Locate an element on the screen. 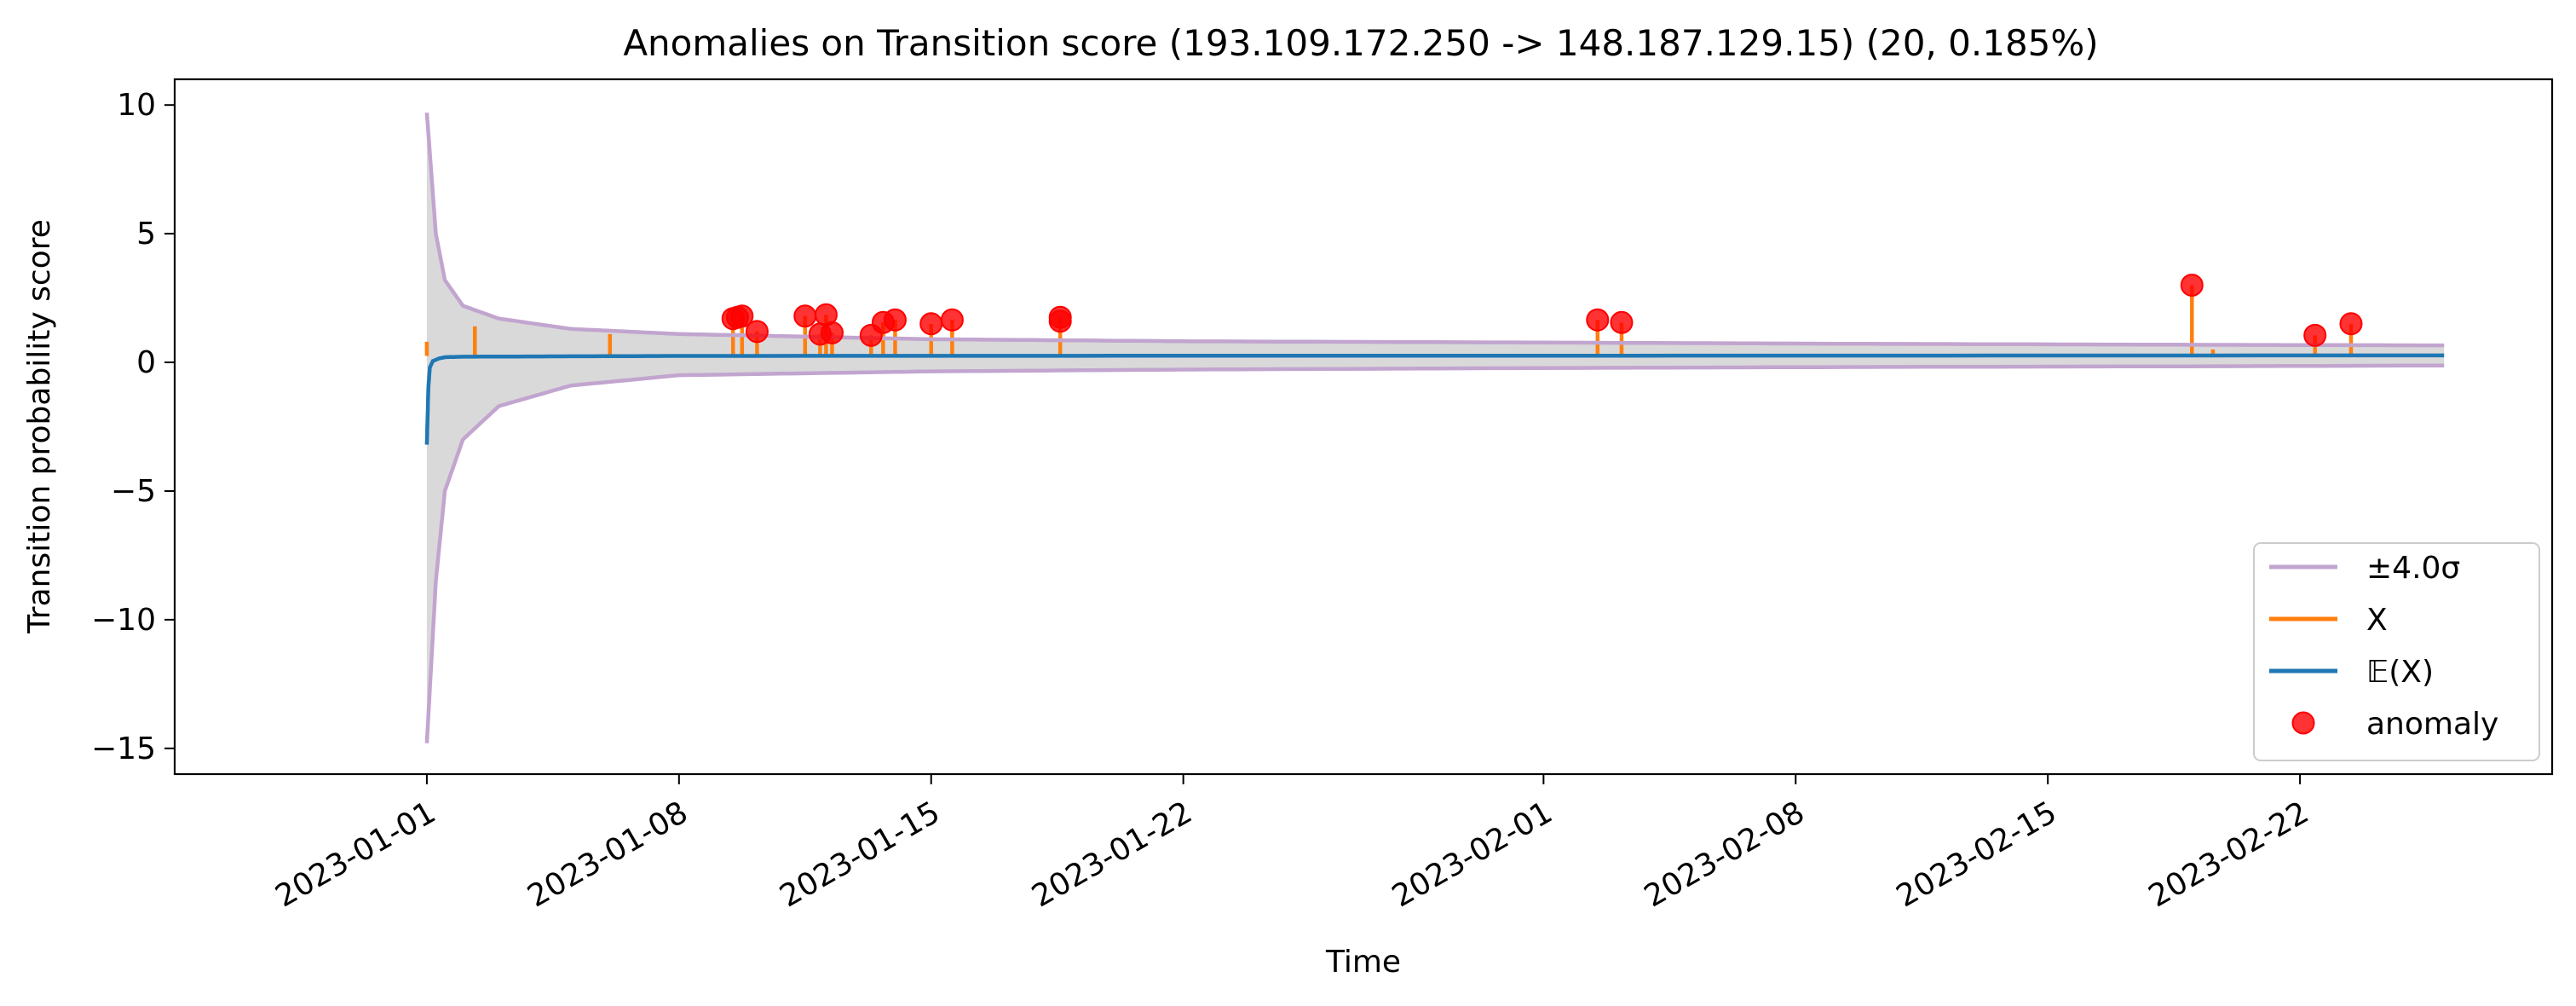 The image size is (2576, 1006). y-tick-label: 0 is located at coordinates (146, 362).